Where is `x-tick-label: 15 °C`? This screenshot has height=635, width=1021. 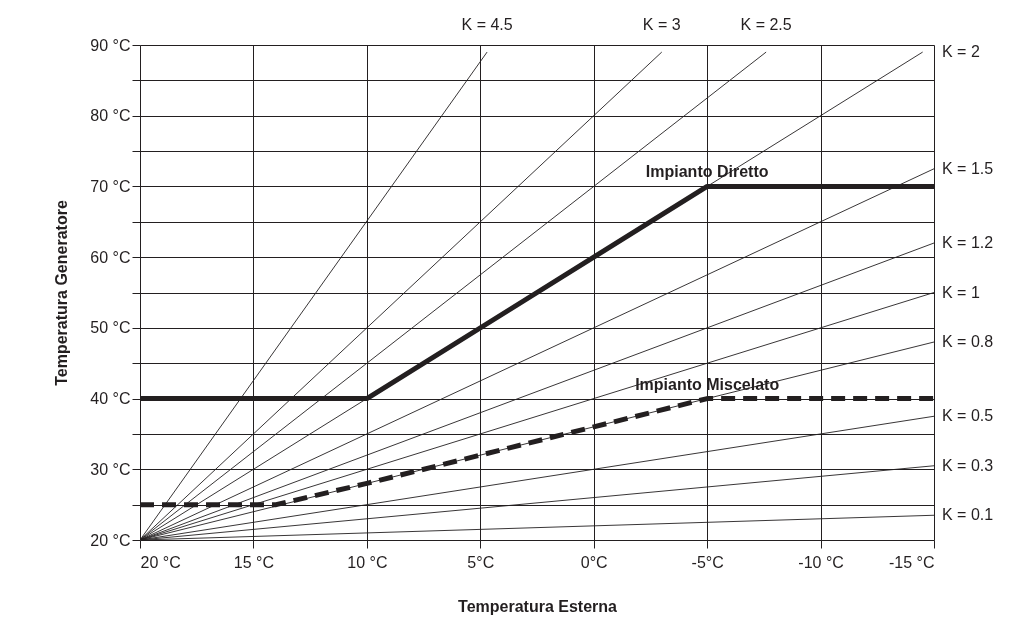
x-tick-label: 15 °C is located at coordinates (254, 562).